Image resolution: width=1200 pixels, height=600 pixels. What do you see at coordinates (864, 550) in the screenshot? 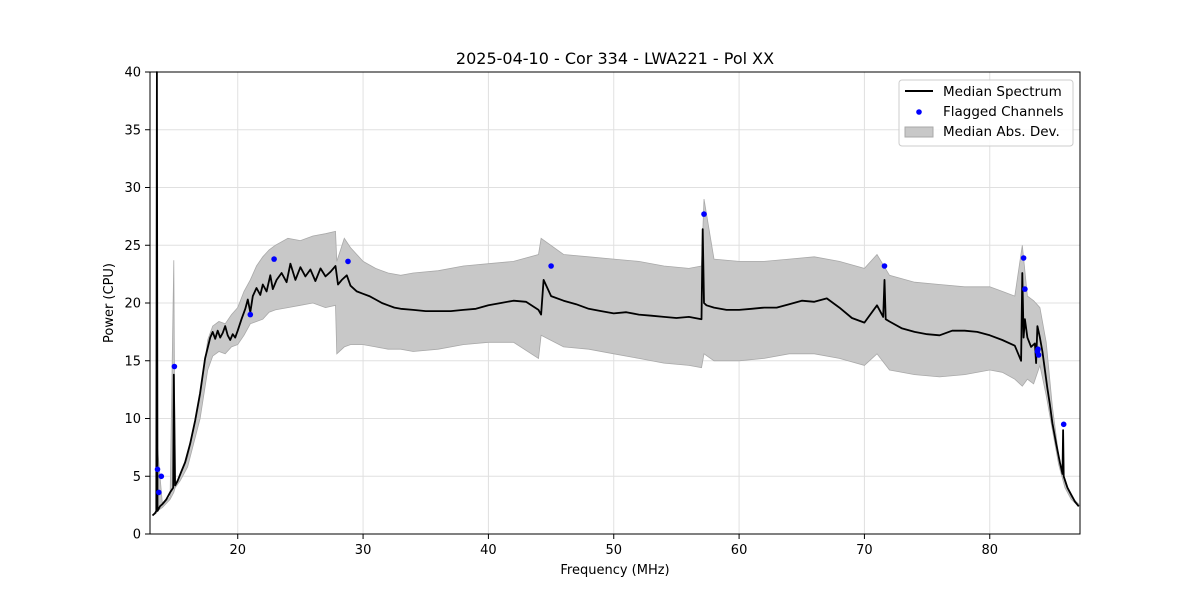
I see `x-tick-label: 70` at bounding box center [864, 550].